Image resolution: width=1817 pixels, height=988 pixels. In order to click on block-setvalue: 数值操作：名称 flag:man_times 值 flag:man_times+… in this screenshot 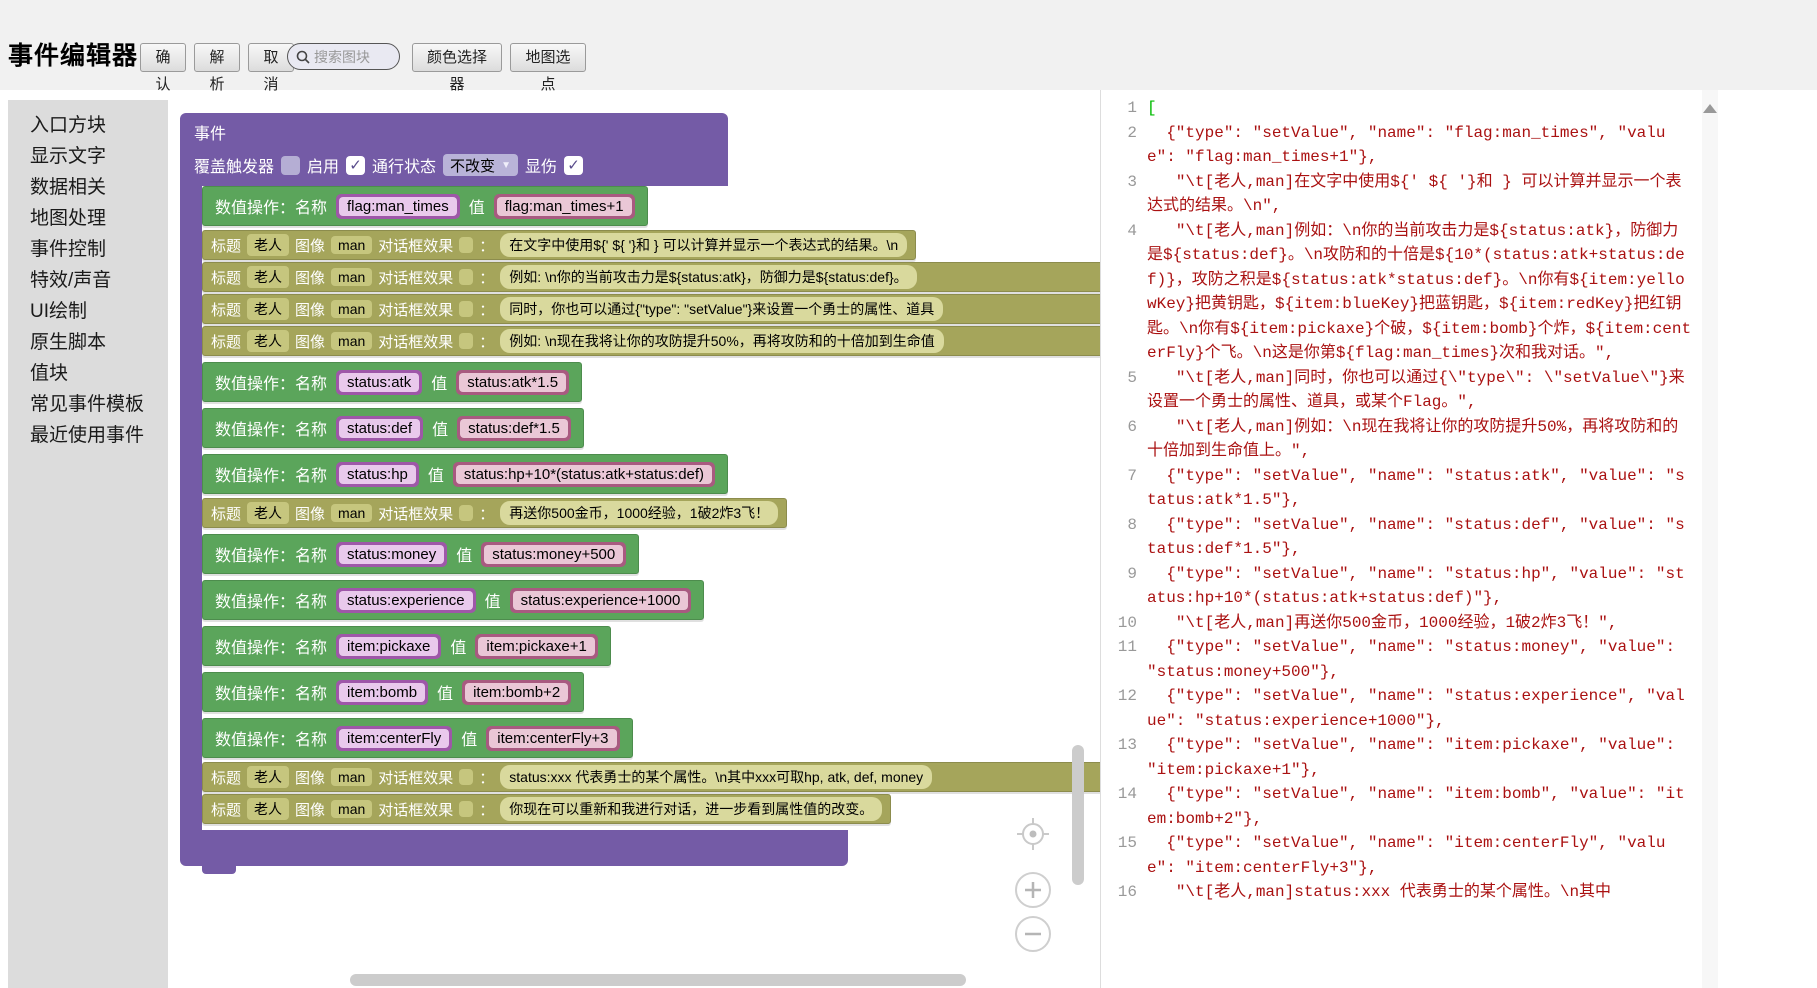, I will do `click(425, 206)`.